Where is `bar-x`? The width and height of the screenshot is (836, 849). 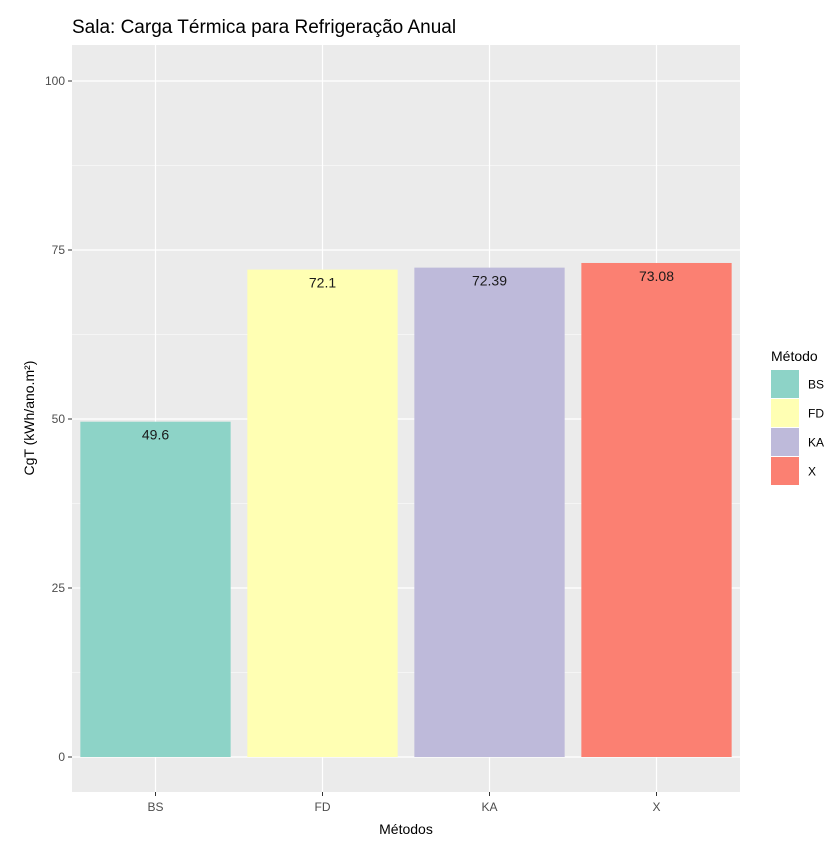
bar-x is located at coordinates (656, 509).